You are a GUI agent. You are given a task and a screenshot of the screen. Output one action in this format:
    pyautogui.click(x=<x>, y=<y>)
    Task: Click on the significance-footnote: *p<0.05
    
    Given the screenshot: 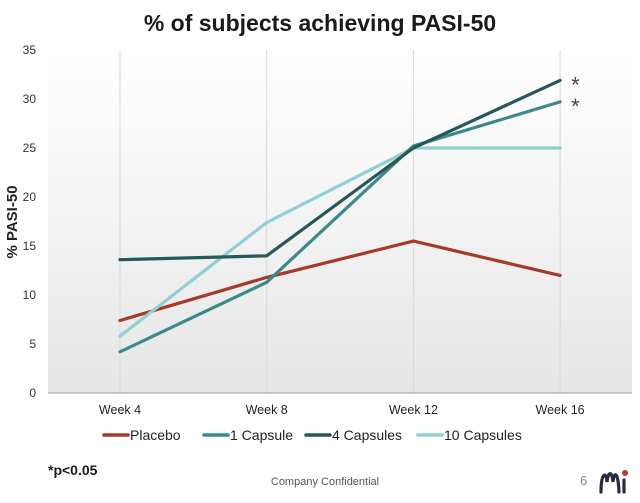 What is the action you would take?
    pyautogui.click(x=73, y=470)
    